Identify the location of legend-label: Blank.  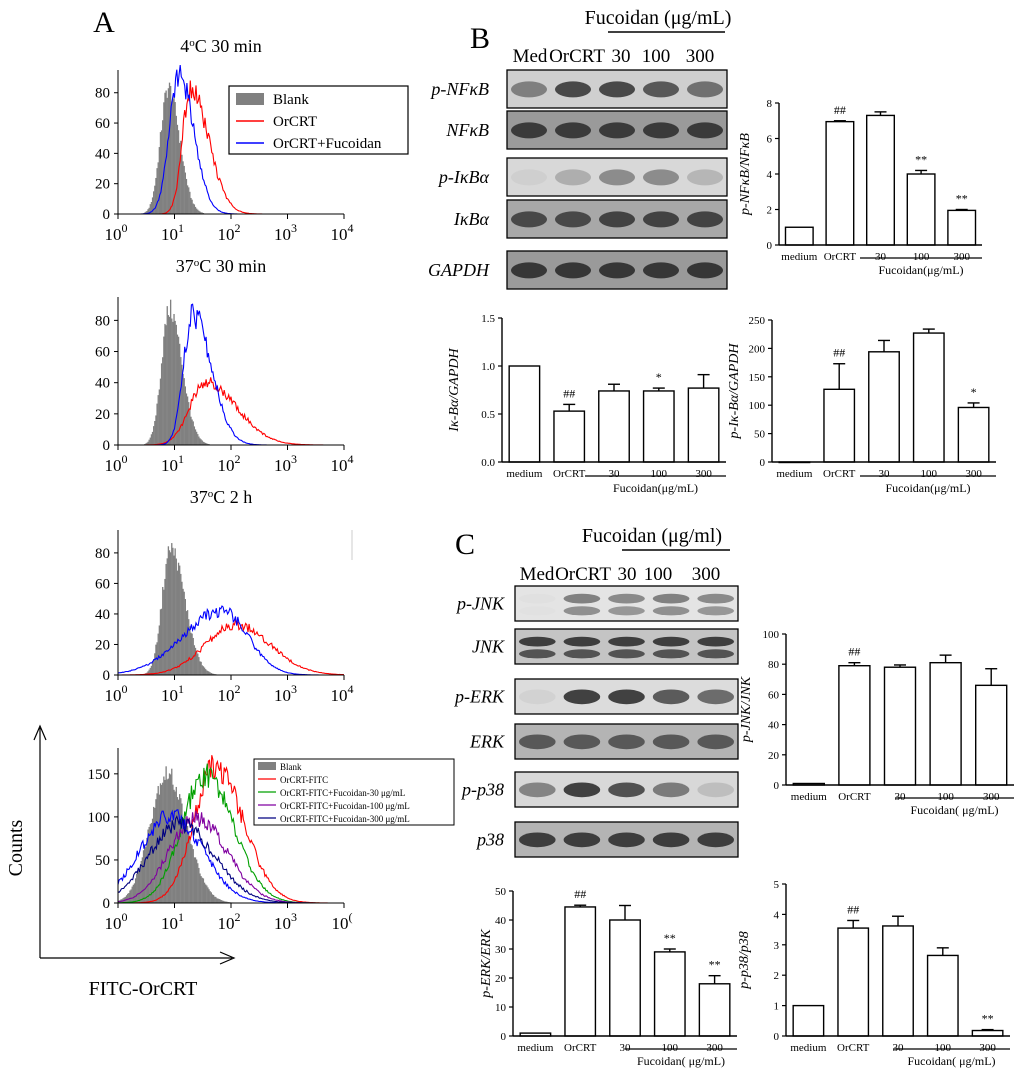
(291, 100).